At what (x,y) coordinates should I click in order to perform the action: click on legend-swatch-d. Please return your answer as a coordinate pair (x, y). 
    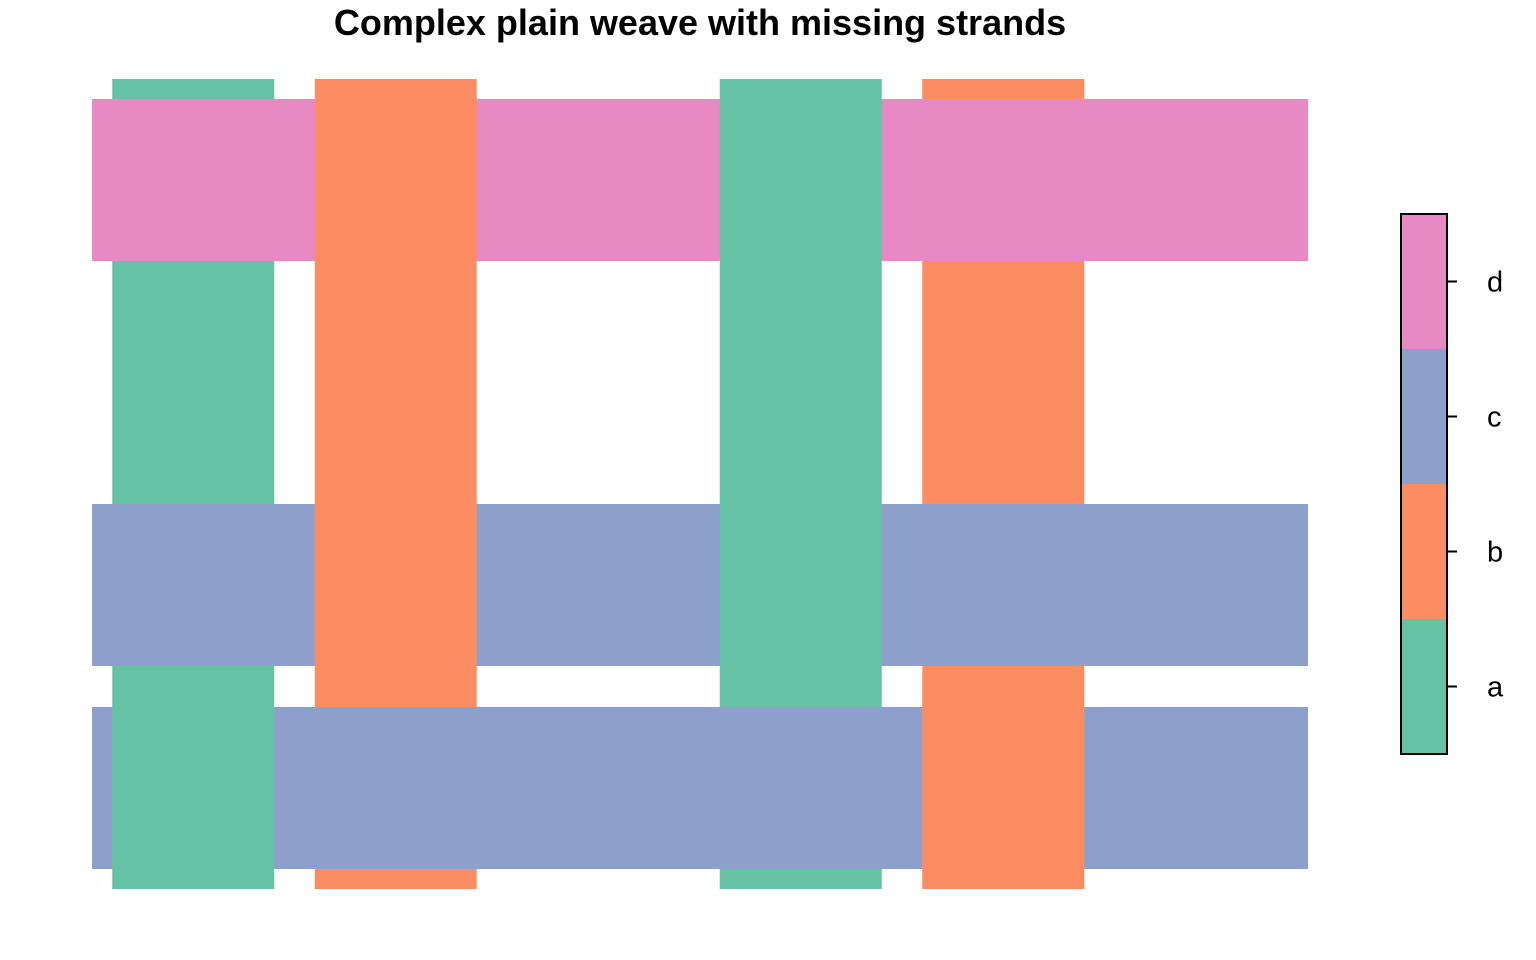
    Looking at the image, I should click on (1424, 281).